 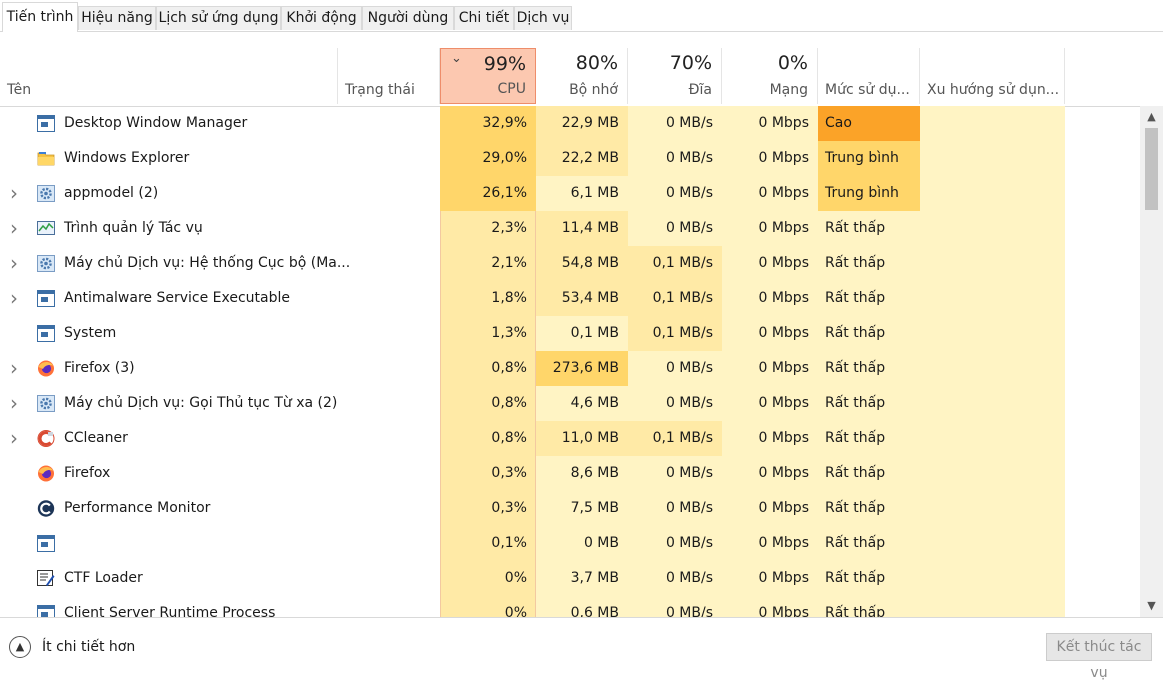 What do you see at coordinates (117, 18) in the screenshot?
I see `tab-performance: Hiệu năng` at bounding box center [117, 18].